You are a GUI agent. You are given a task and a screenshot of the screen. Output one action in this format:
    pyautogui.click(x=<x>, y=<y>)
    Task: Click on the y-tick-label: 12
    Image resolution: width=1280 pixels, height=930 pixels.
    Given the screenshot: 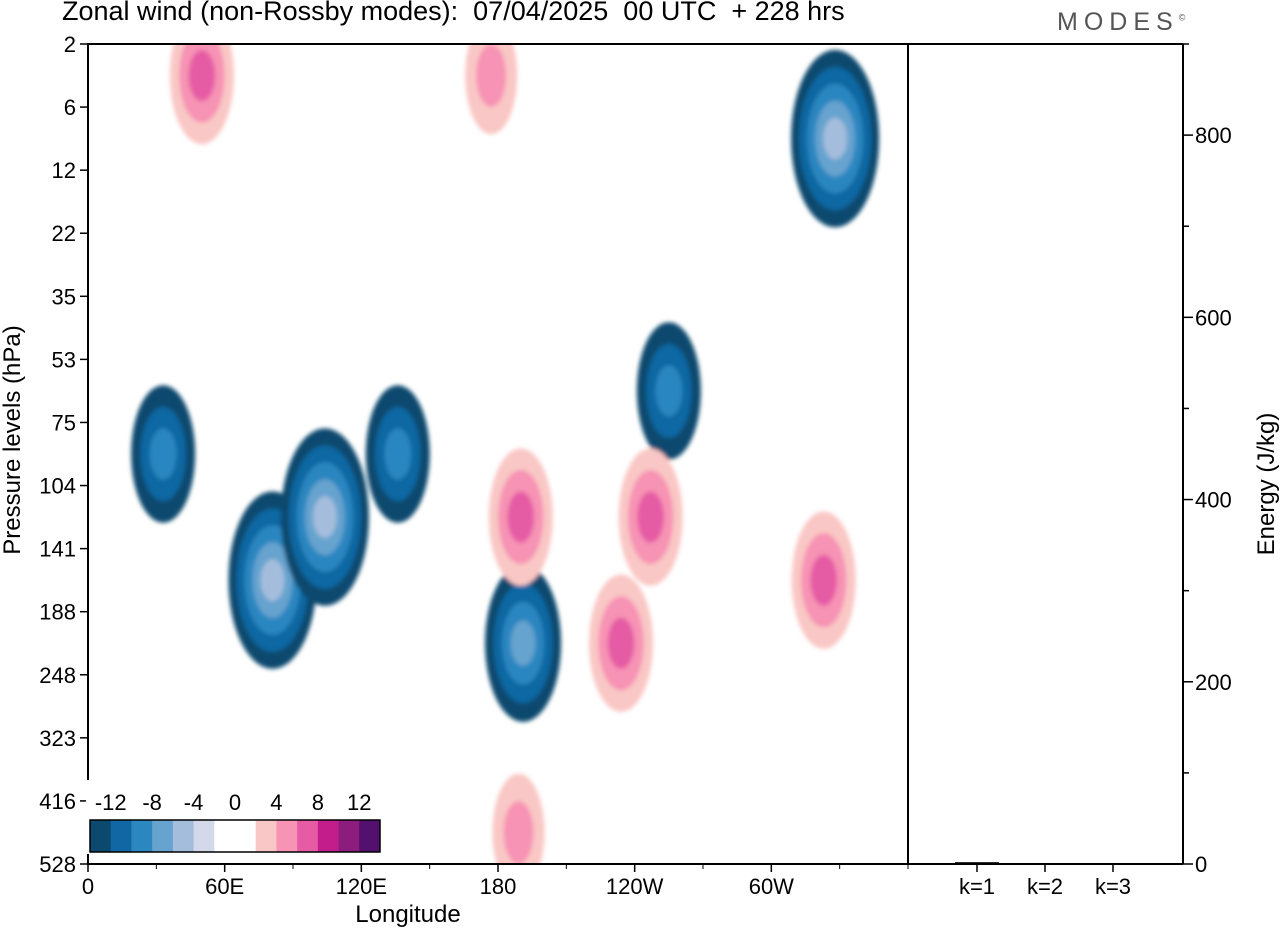 What is the action you would take?
    pyautogui.click(x=64, y=170)
    